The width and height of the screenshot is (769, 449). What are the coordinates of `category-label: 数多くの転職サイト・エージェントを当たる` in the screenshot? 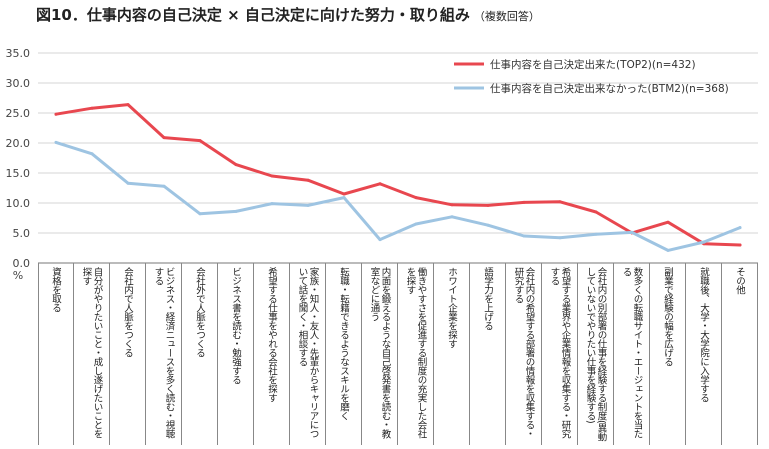 It's located at (631, 352).